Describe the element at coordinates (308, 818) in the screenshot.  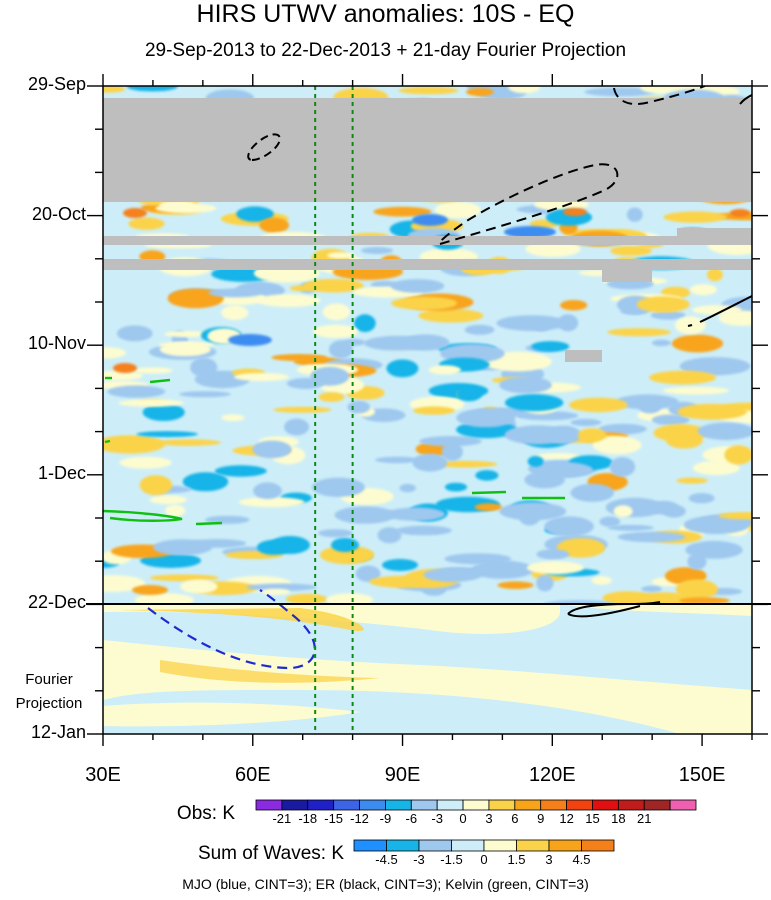
I see `colorbar-tick-label: -18` at that location.